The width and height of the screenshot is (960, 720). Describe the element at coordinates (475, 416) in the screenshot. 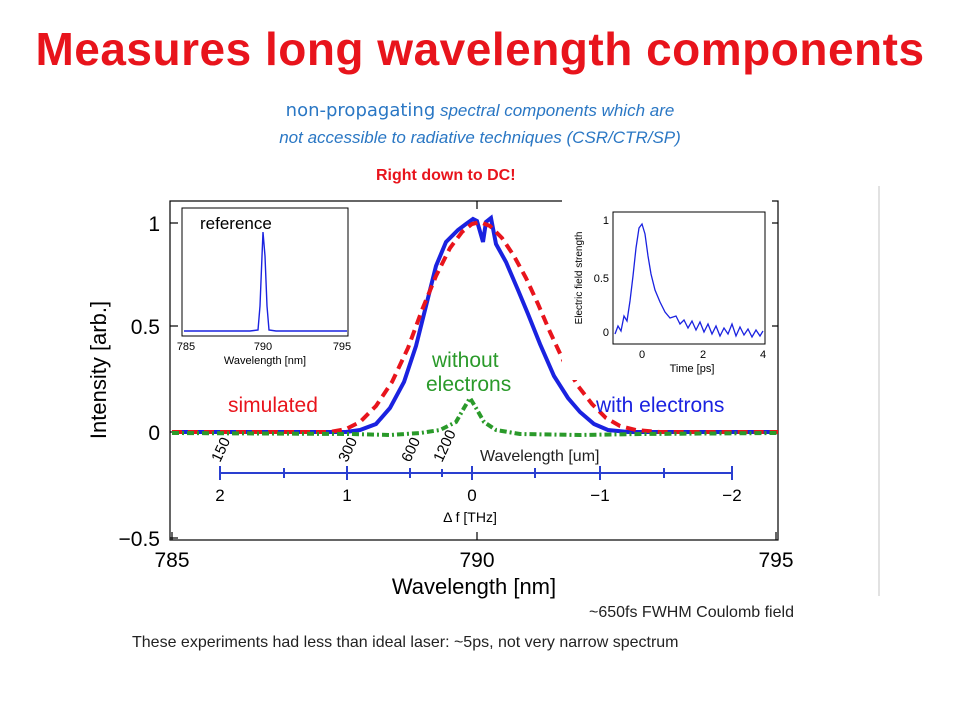

I see `without-electrons-curve` at that location.